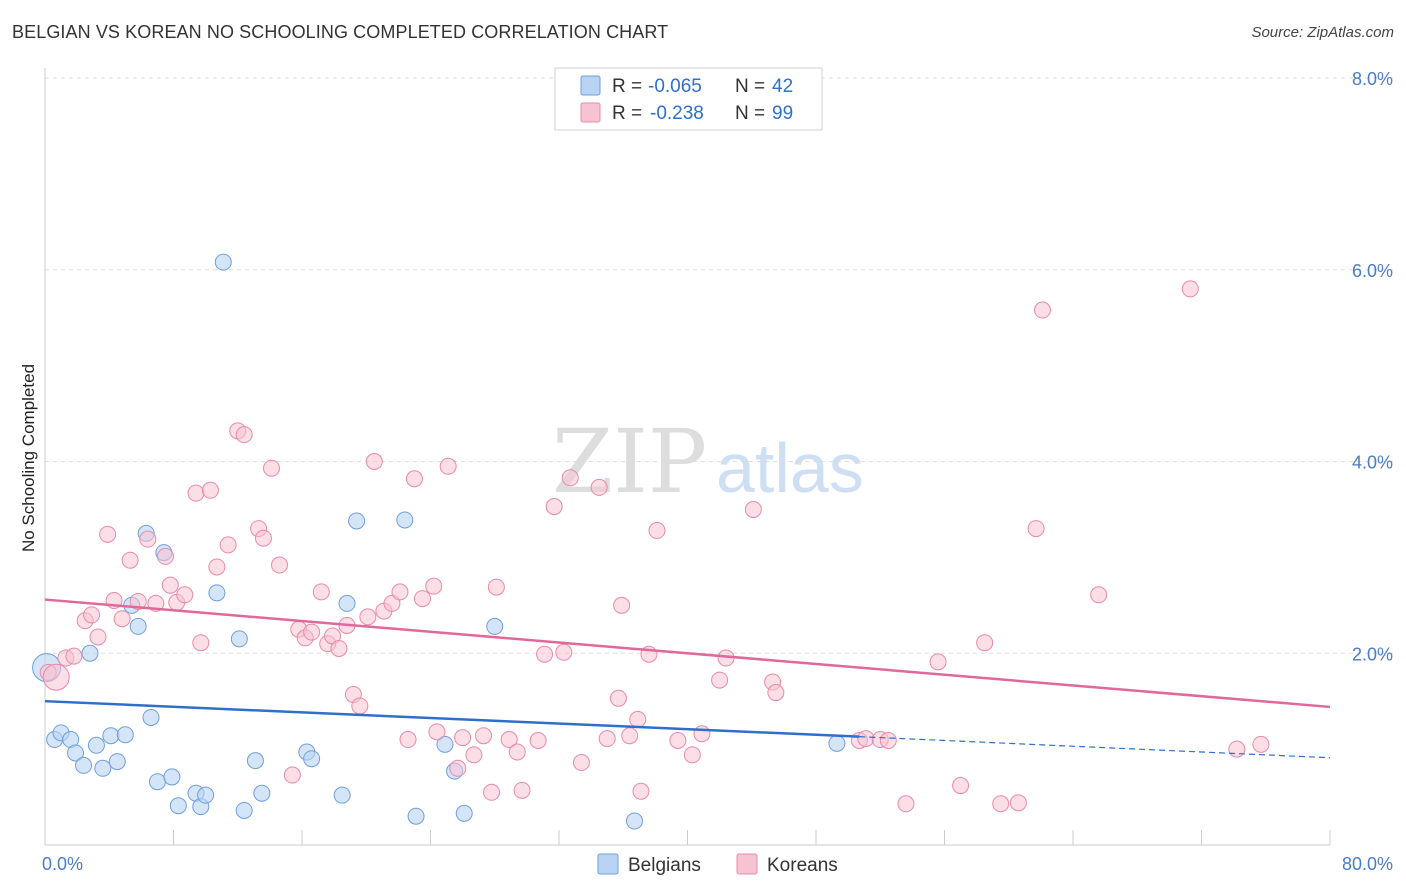  I want to click on belgians-trendline-extension, so click(1095, 747).